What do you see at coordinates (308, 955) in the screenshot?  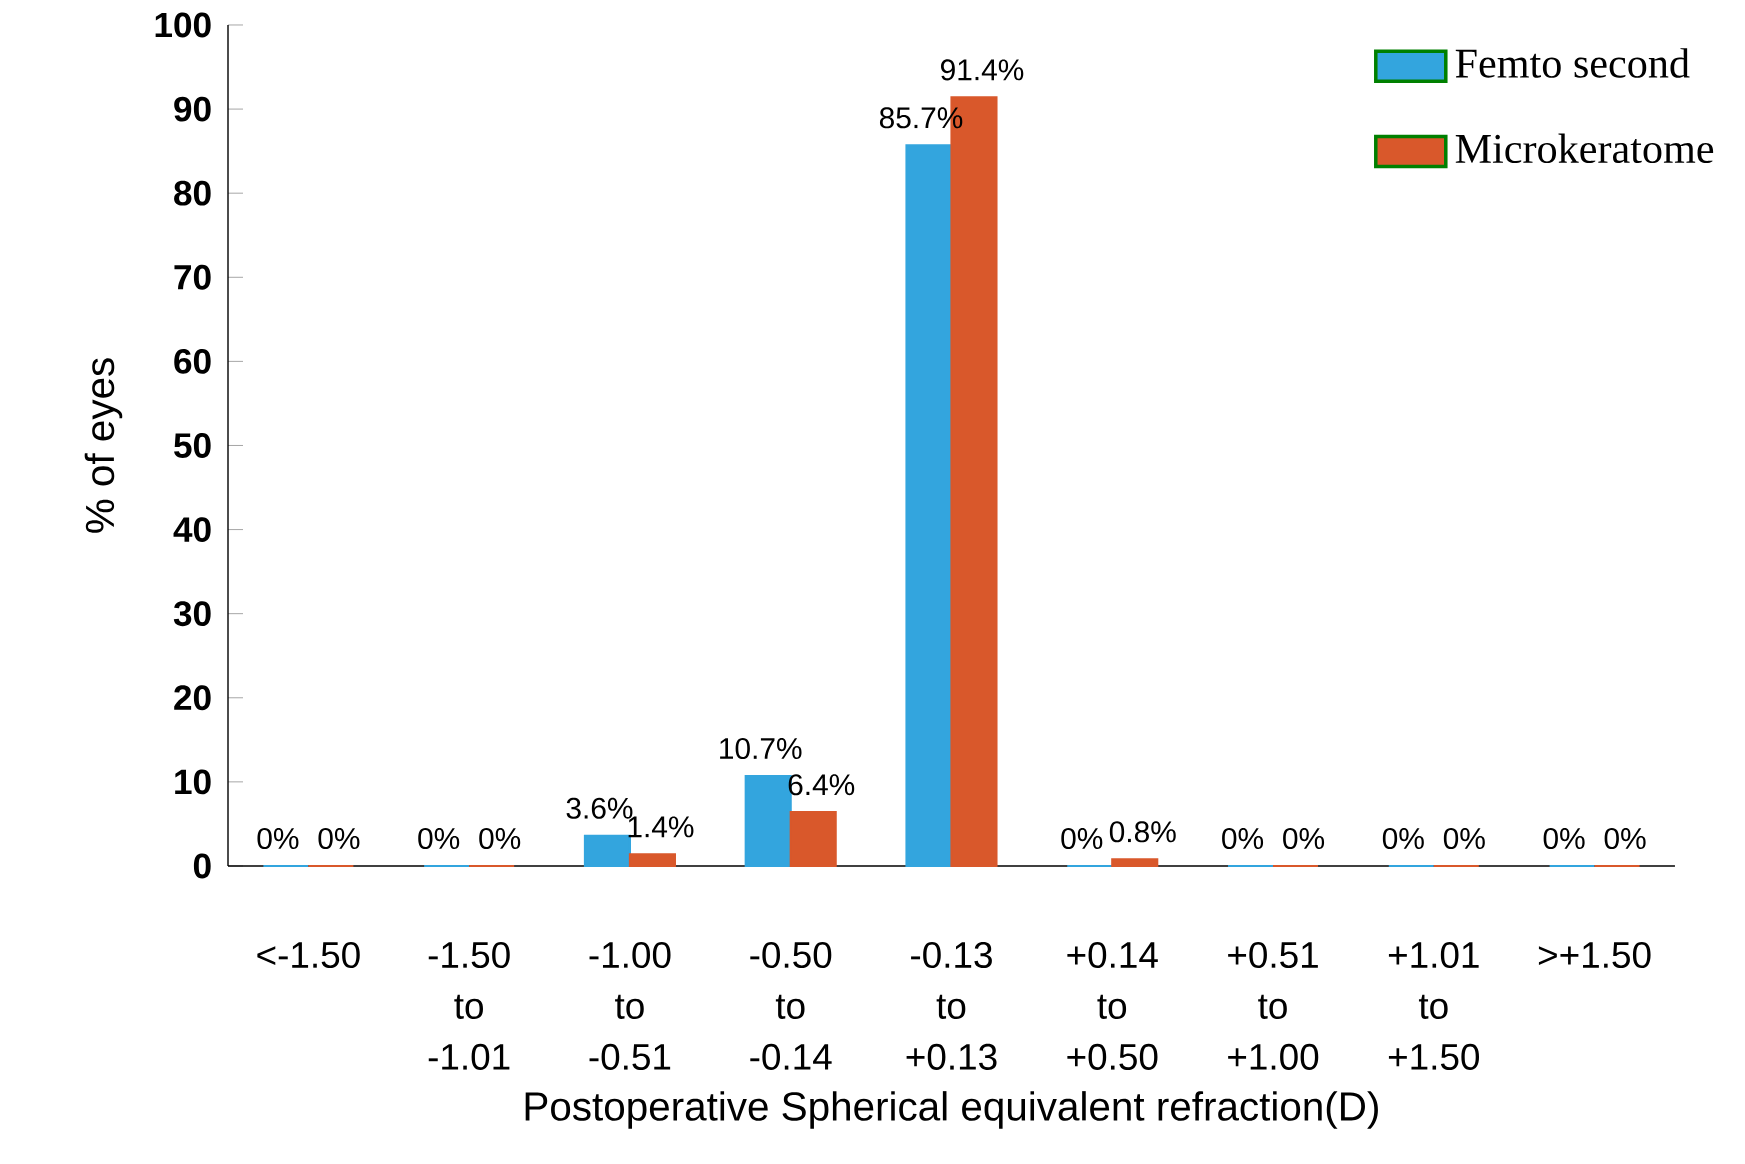 I see `x-tick-label: <-1.50` at bounding box center [308, 955].